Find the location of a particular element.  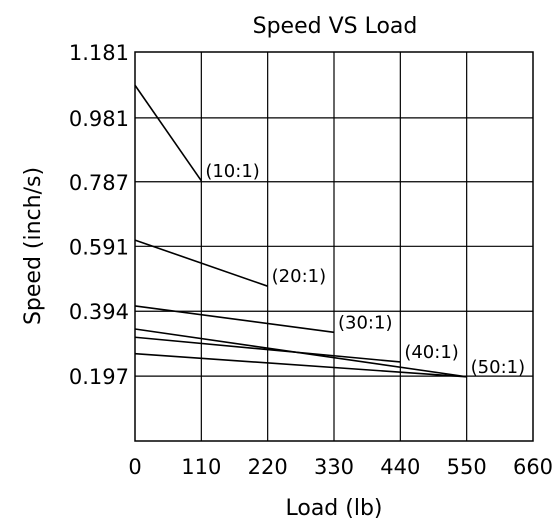

y-axis-label: Speed (inch/s) is located at coordinates (33, 246).